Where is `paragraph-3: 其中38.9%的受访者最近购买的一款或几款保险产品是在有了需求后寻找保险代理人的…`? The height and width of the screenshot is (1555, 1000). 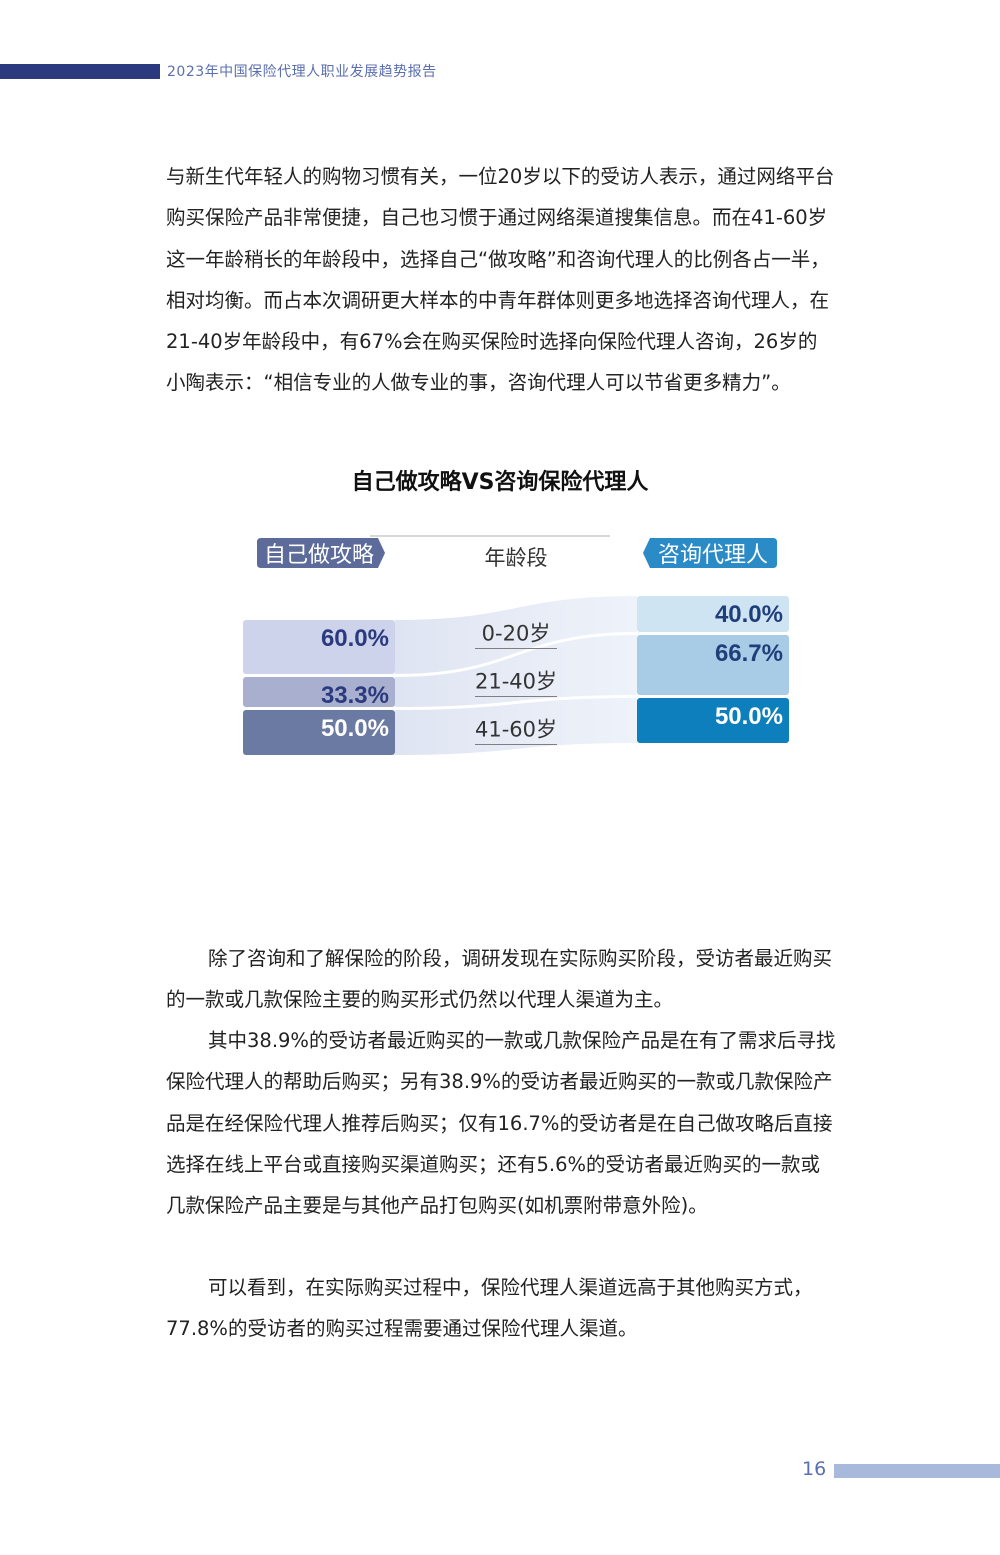
paragraph-3: 其中38.9%的受访者最近购买的一款或几款保险产品是在有了需求后寻找保险代理人的… is located at coordinates (501, 1123).